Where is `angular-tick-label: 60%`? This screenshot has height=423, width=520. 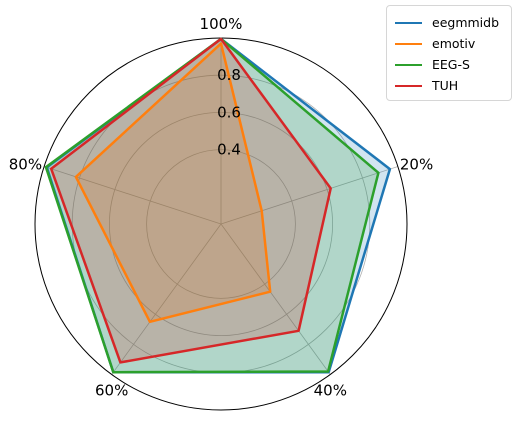 angular-tick-label: 60% is located at coordinates (111, 390).